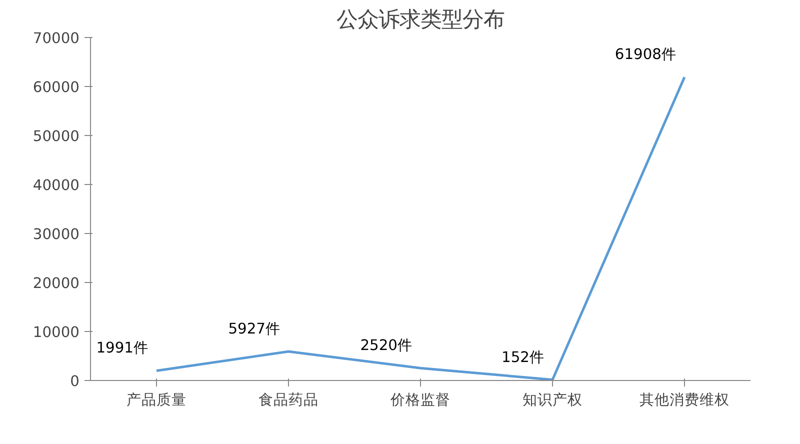 This screenshot has height=444, width=800. What do you see at coordinates (156, 400) in the screenshot?
I see `x-tick-label: 产品质量` at bounding box center [156, 400].